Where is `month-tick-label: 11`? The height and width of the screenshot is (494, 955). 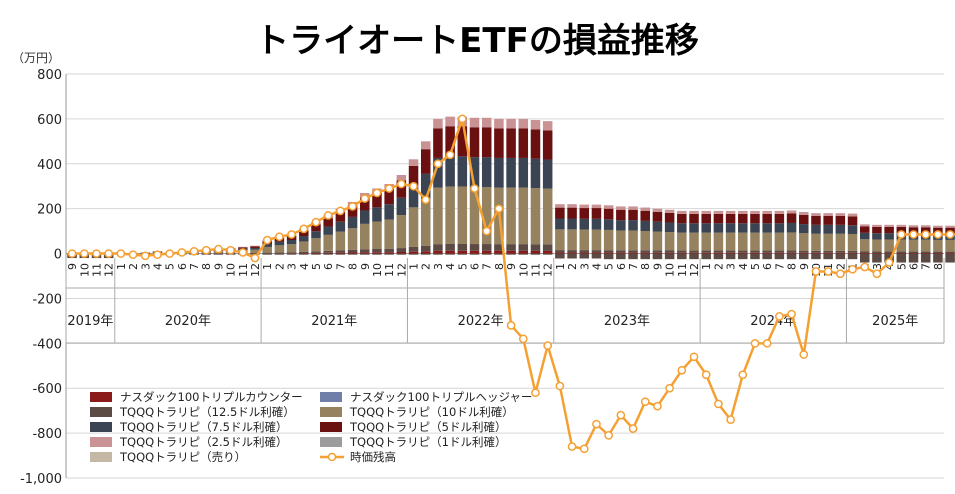
month-tick-label: 11 is located at coordinates (682, 270).